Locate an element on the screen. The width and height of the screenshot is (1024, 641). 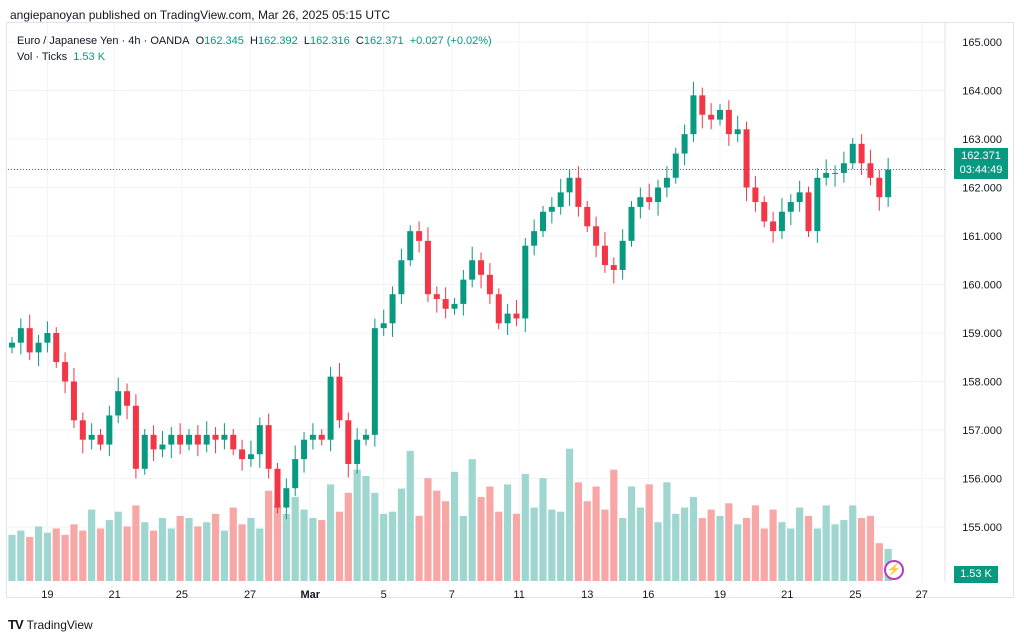
brand-name: TradingView is located at coordinates (59, 624).